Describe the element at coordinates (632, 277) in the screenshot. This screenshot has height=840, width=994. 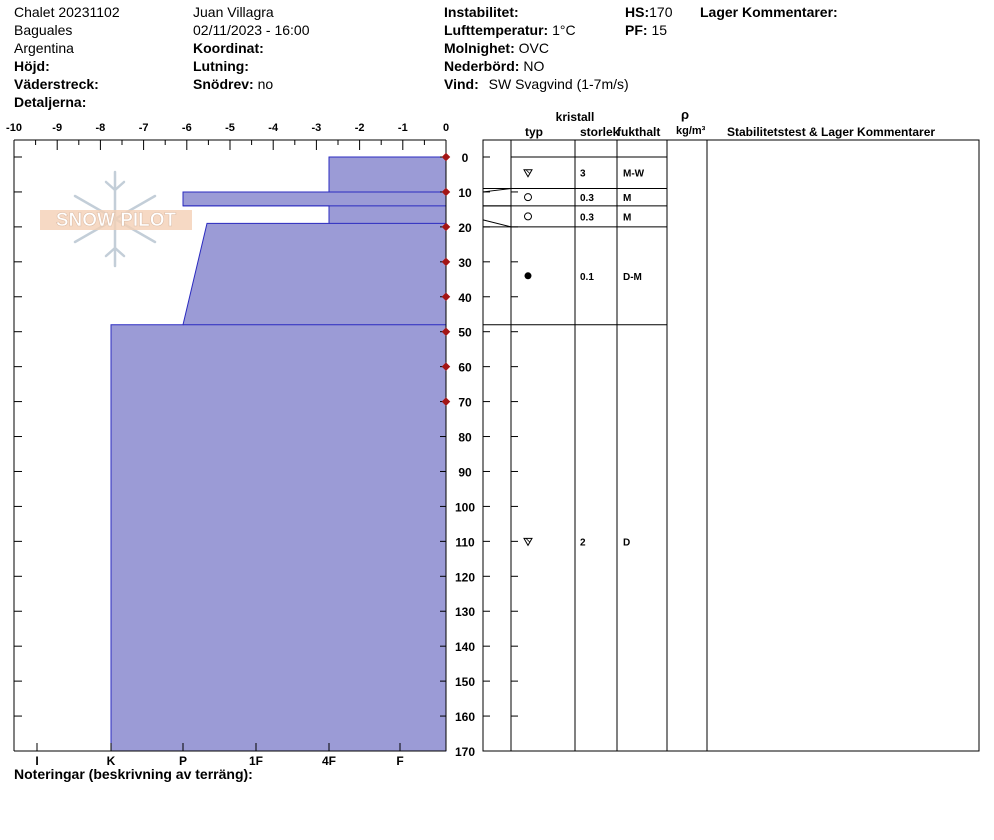
I see `layer-moisture: D-M` at that location.